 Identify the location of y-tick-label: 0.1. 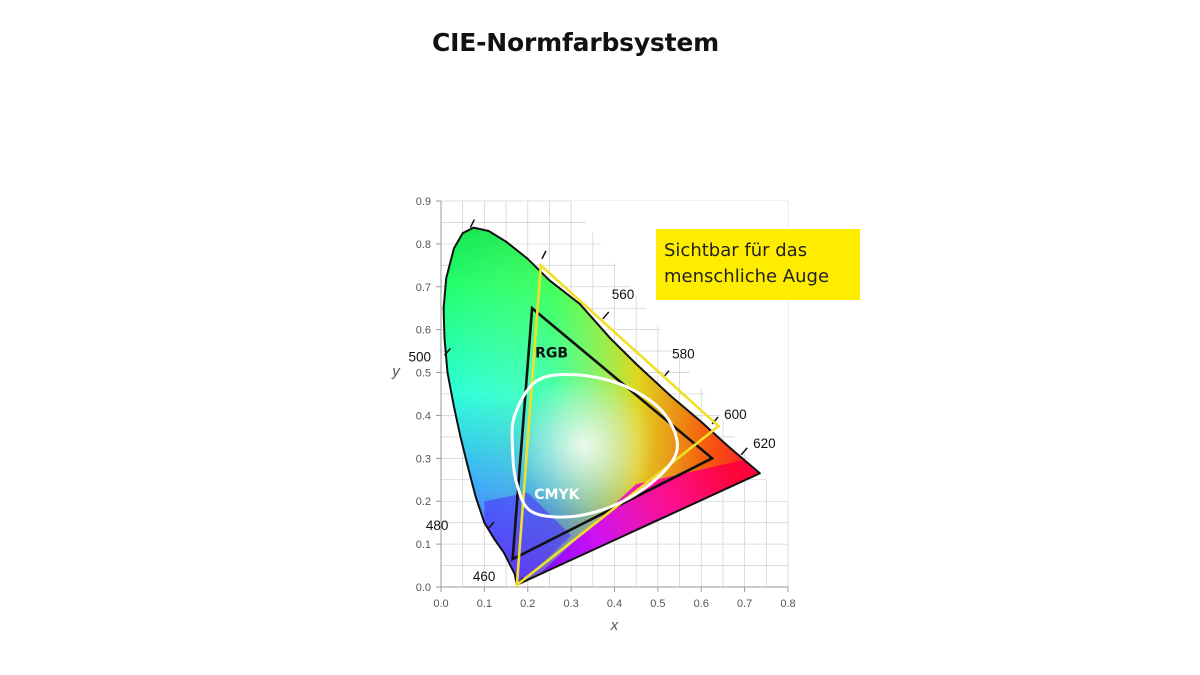
(423, 545).